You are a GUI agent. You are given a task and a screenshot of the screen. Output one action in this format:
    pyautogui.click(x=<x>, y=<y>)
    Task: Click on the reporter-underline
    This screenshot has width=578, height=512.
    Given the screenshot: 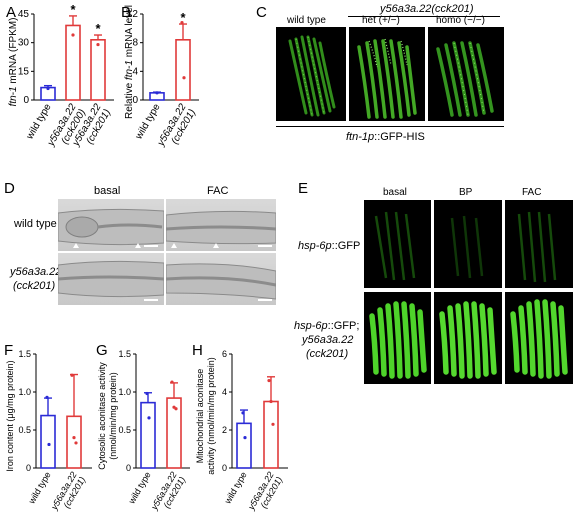 What is the action you would take?
    pyautogui.click(x=390, y=126)
    